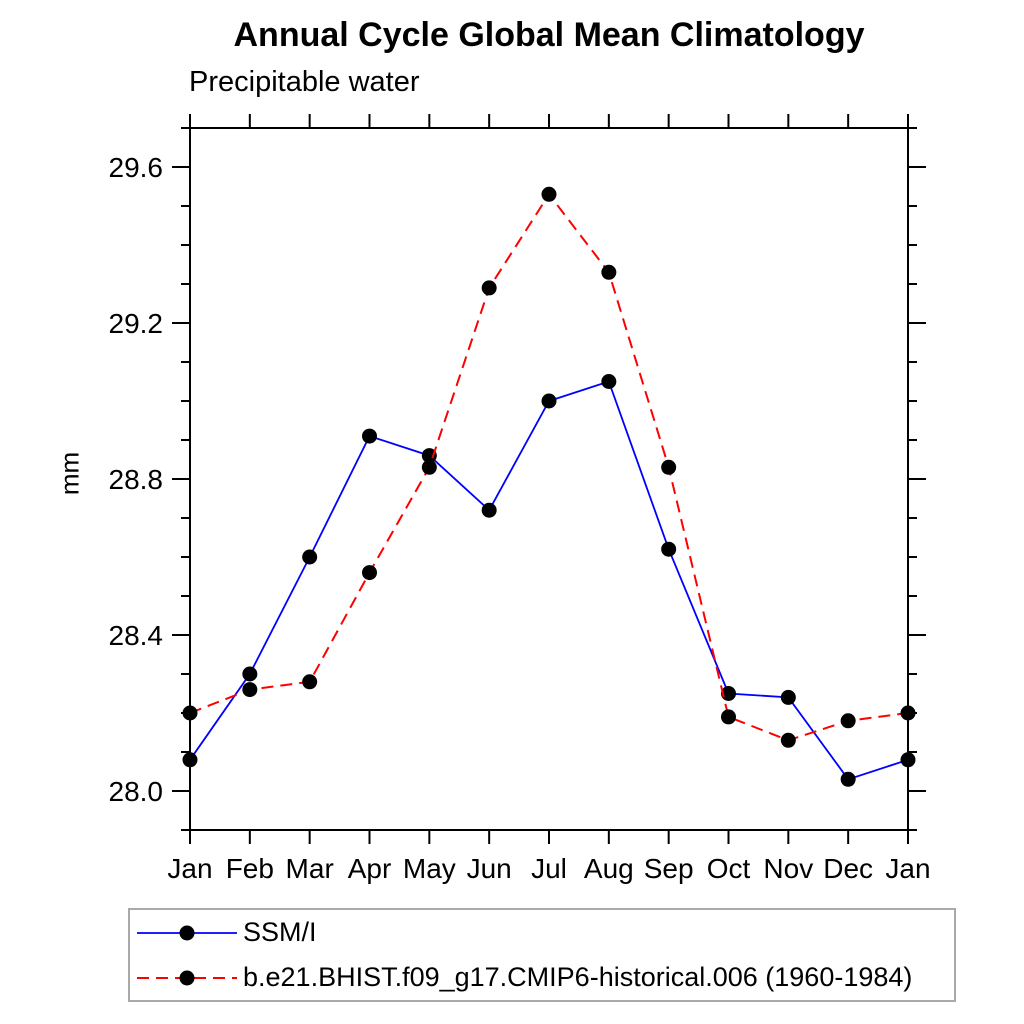 The width and height of the screenshot is (1024, 1024). What do you see at coordinates (280, 932) in the screenshot?
I see `legend-label-ssmi: SSM/I` at bounding box center [280, 932].